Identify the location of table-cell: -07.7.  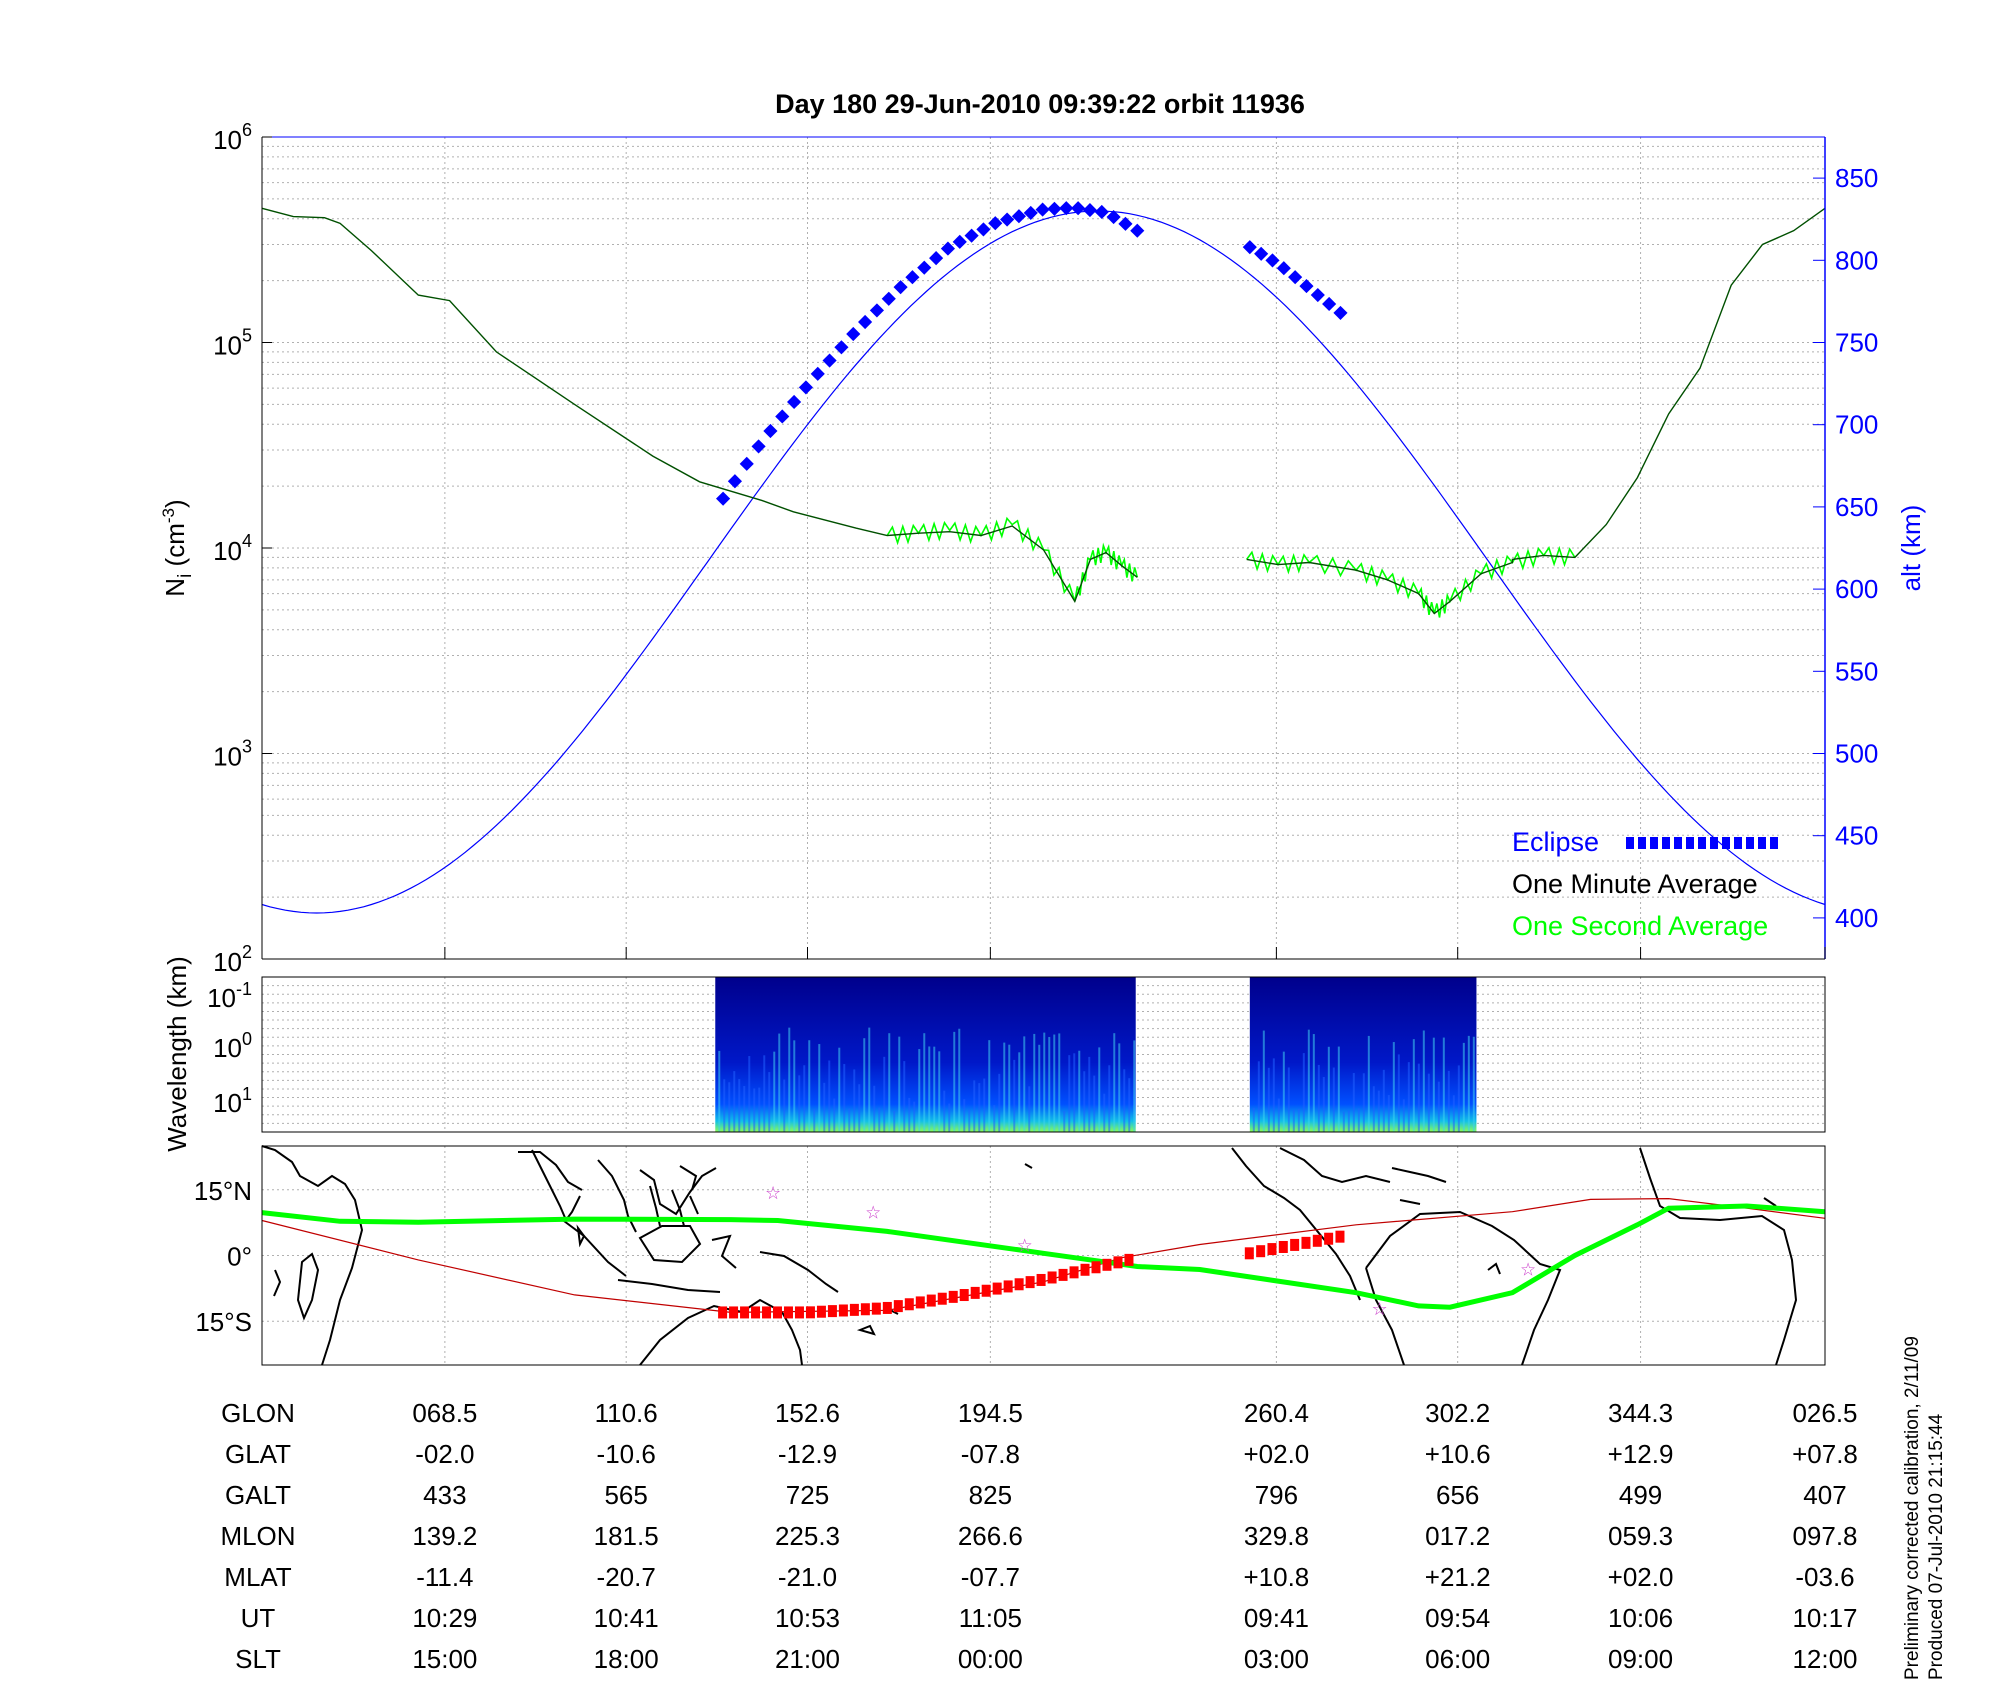
(990, 1577).